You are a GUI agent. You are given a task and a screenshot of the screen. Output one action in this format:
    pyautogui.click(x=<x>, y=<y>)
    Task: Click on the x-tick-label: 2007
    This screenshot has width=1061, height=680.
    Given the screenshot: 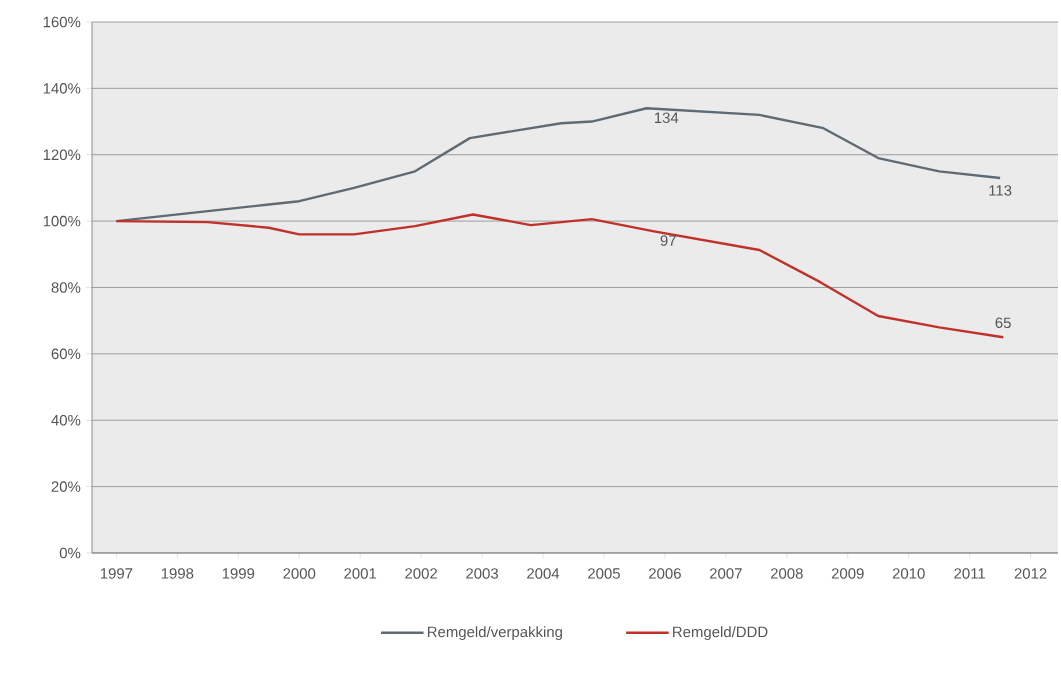 What is the action you would take?
    pyautogui.click(x=725, y=573)
    